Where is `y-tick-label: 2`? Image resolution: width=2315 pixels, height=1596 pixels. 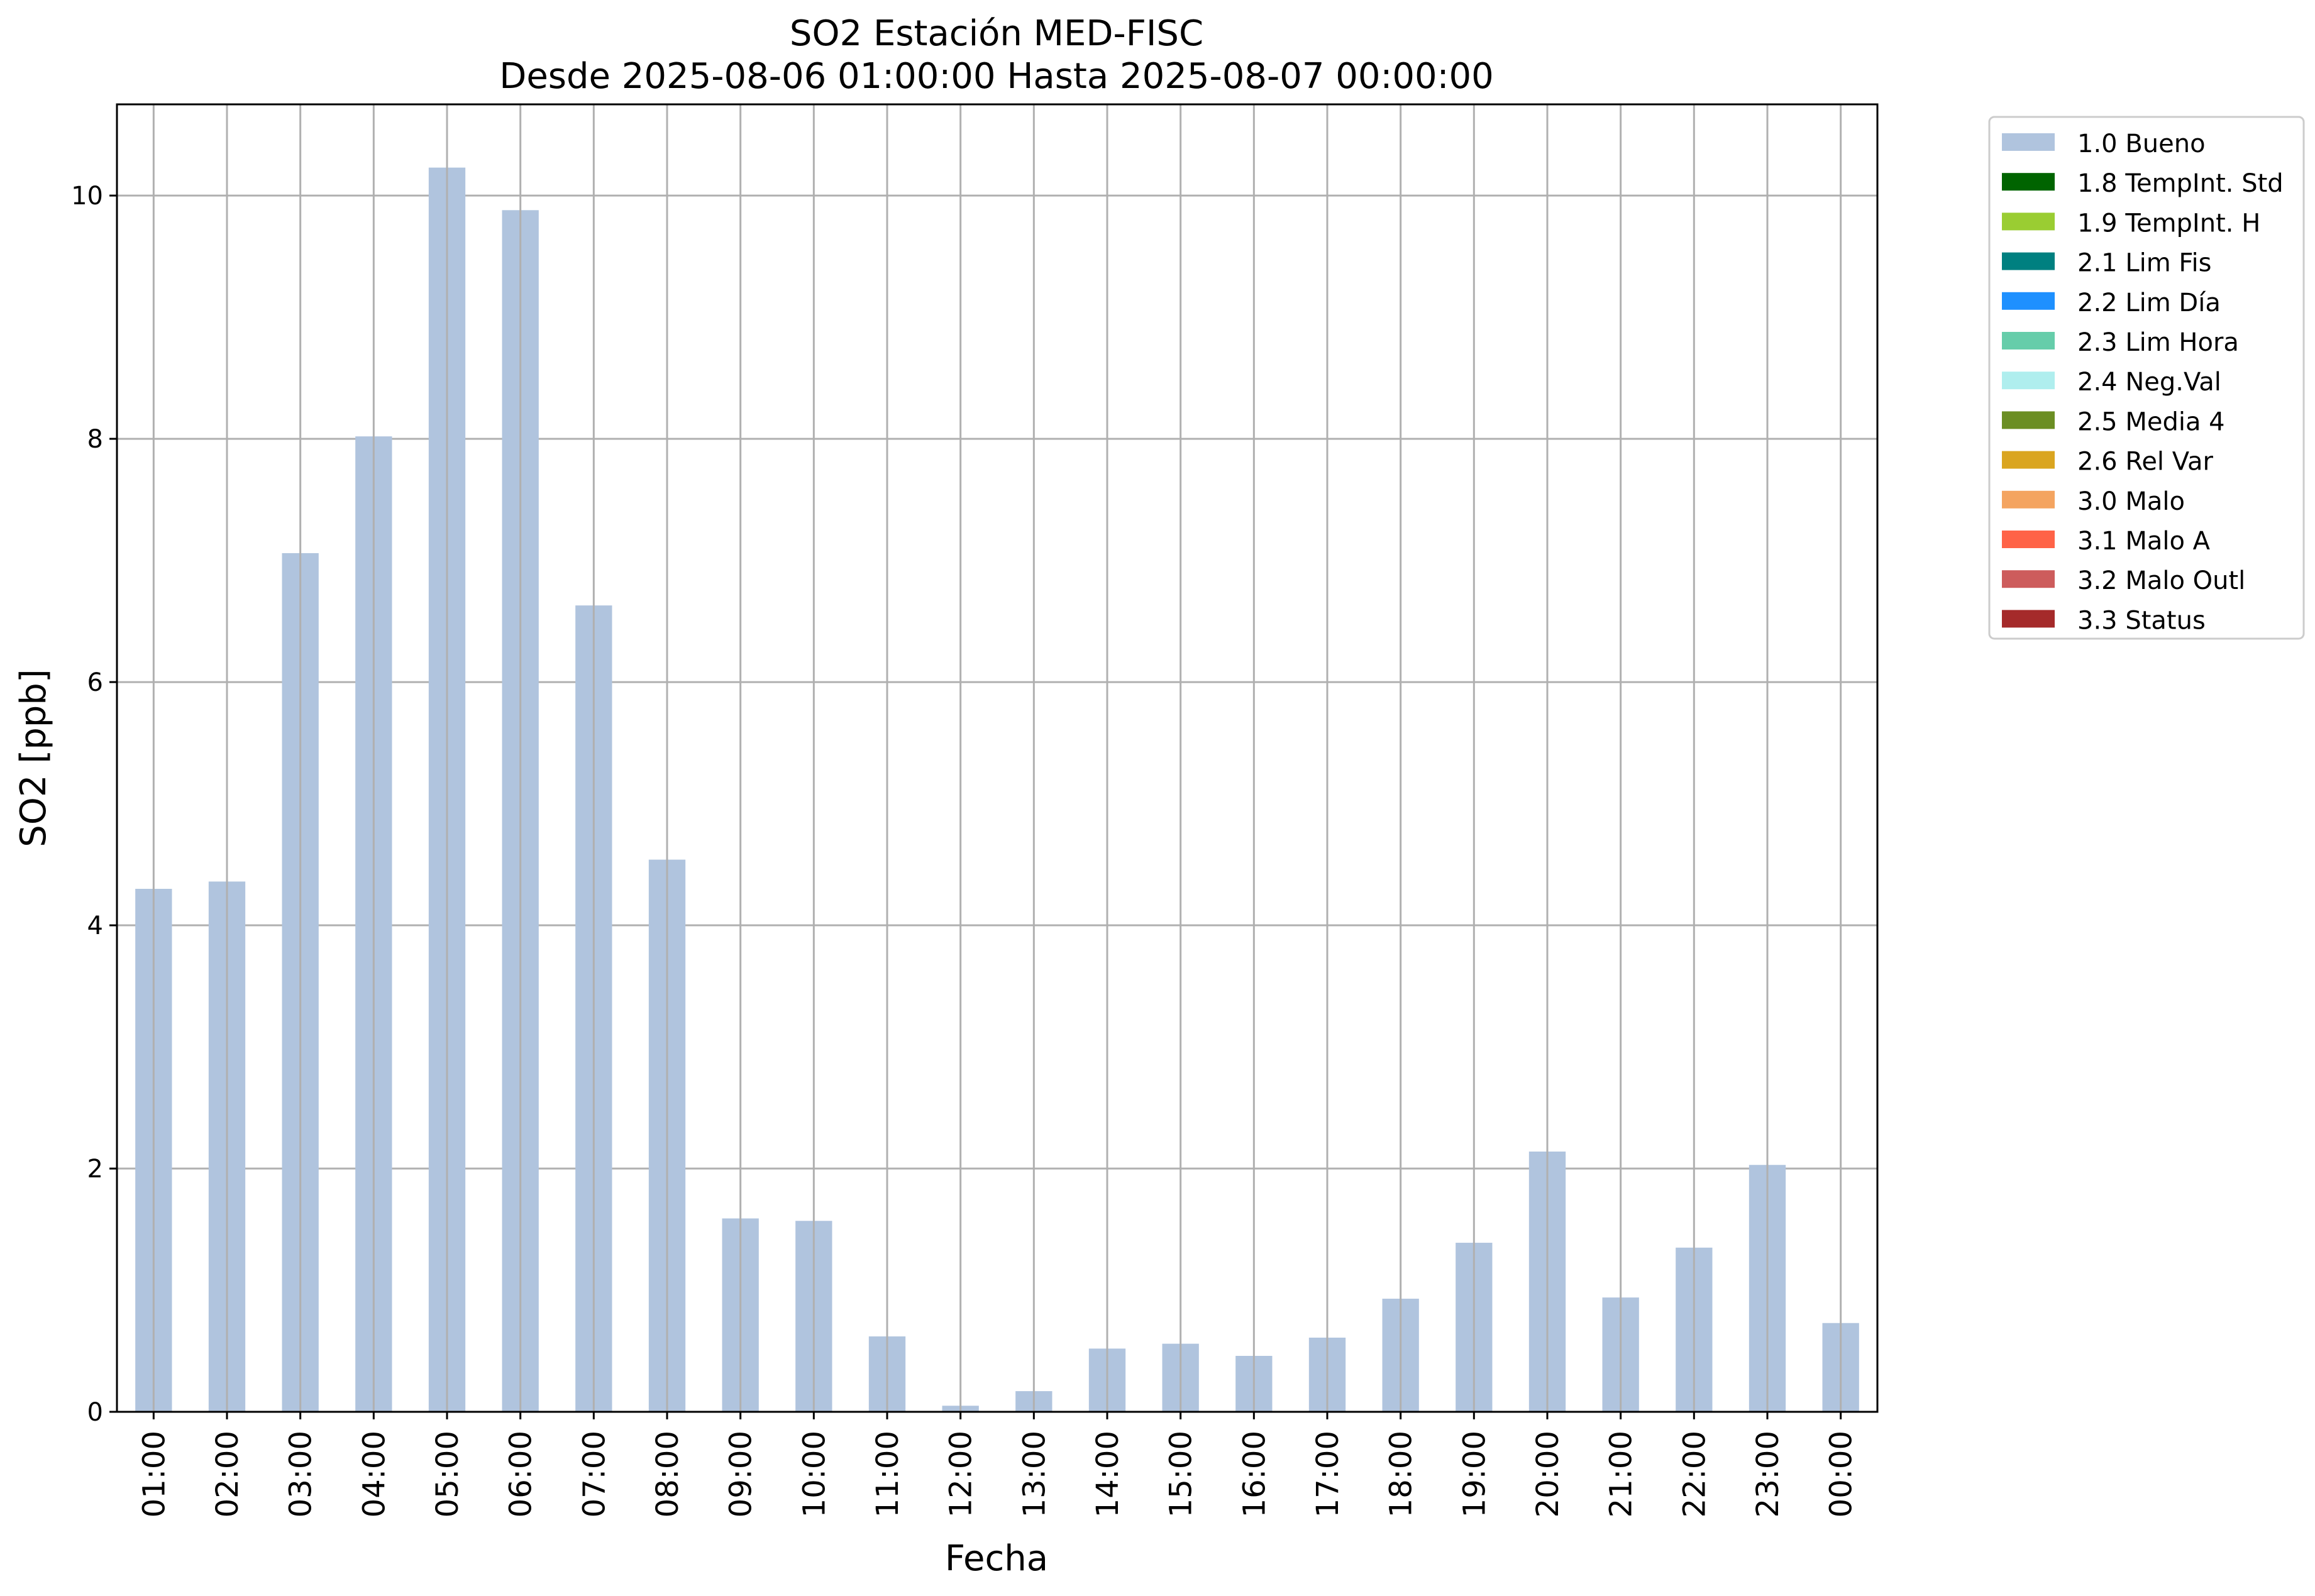 y-tick-label: 2 is located at coordinates (95, 1169).